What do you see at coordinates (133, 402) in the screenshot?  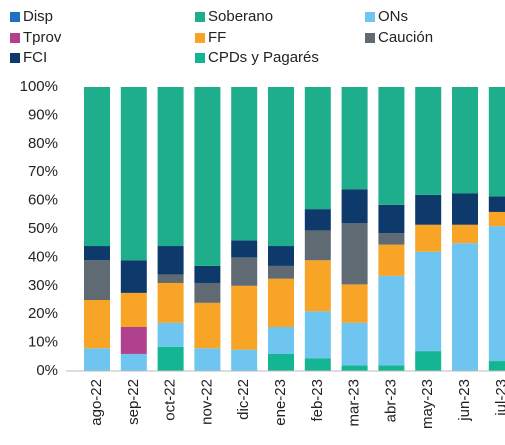 I see `x-tick-label: sep-22` at bounding box center [133, 402].